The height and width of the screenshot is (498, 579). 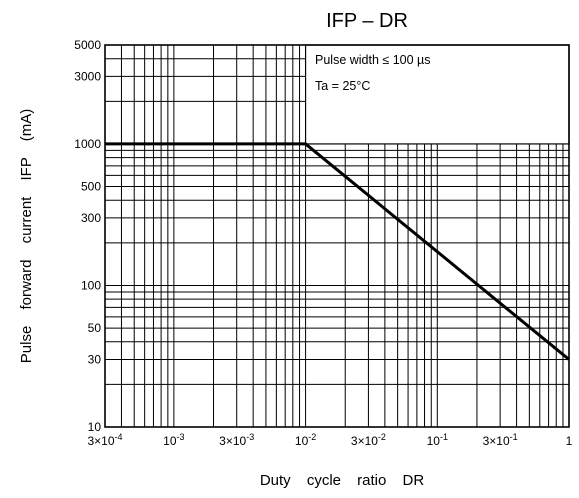 What do you see at coordinates (368, 440) in the screenshot?
I see `x-tick-label: 3×10⁻²` at bounding box center [368, 440].